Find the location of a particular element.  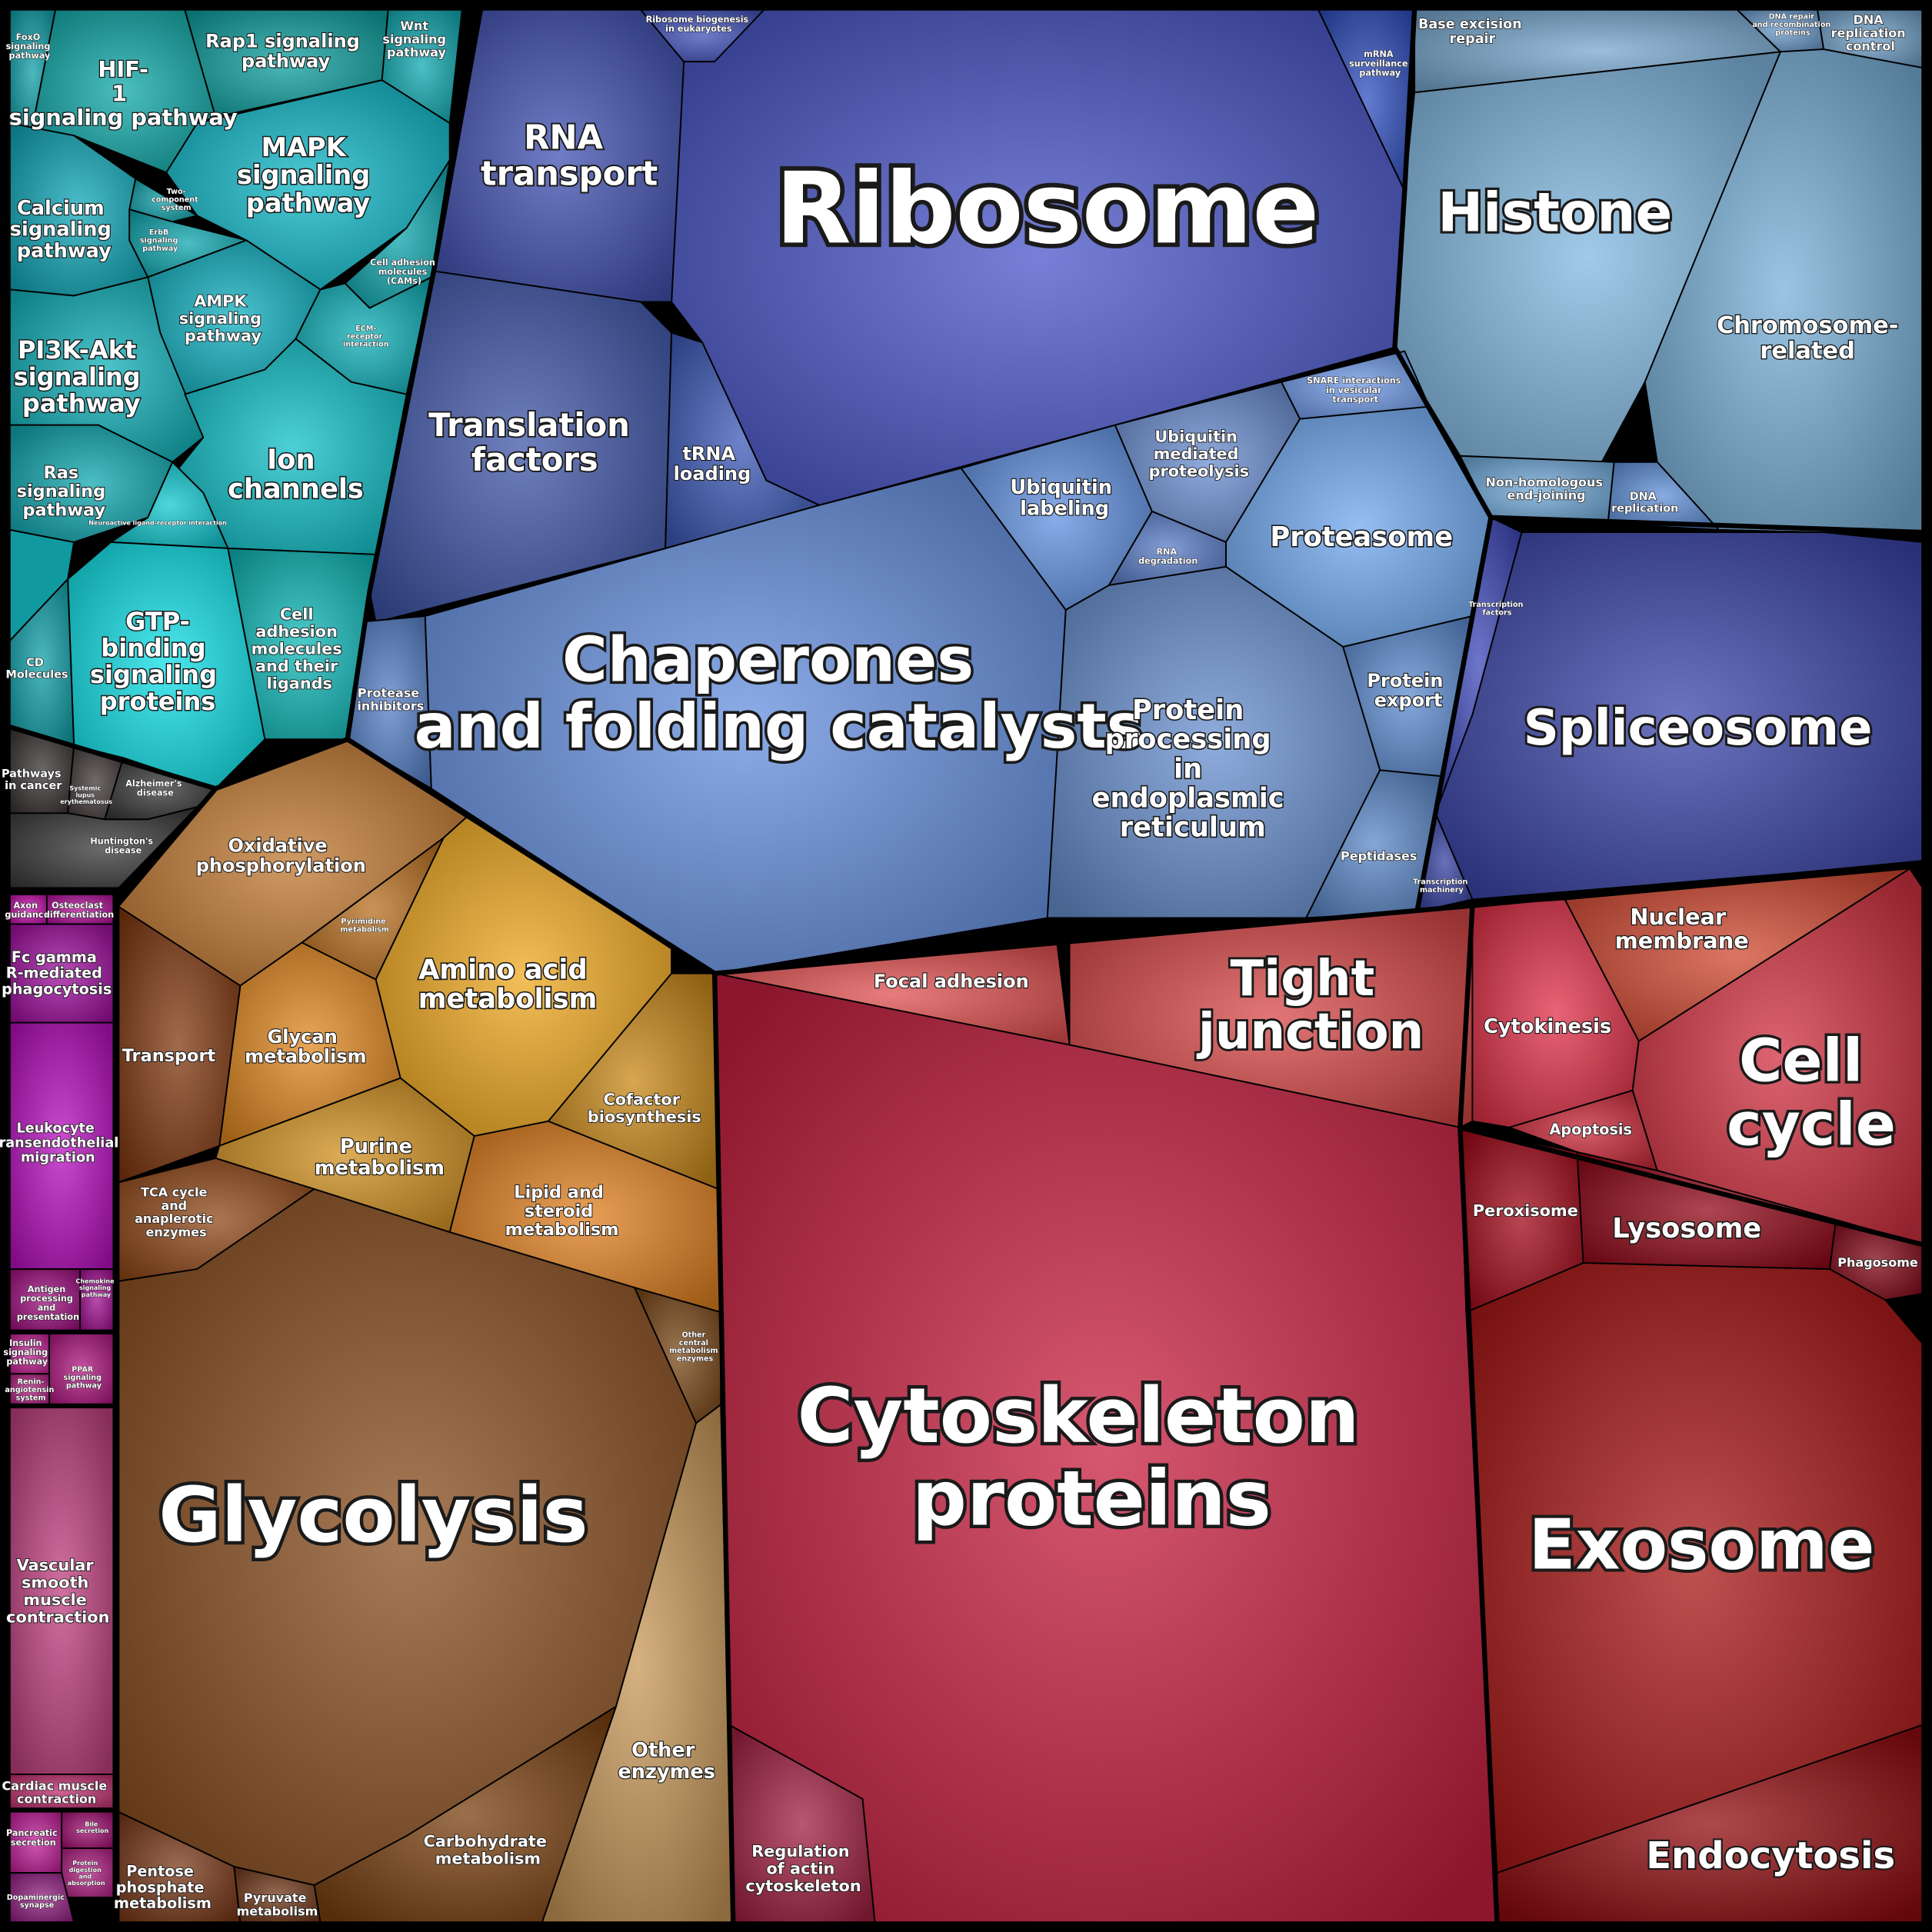

label-line: channels is located at coordinates (296, 489).